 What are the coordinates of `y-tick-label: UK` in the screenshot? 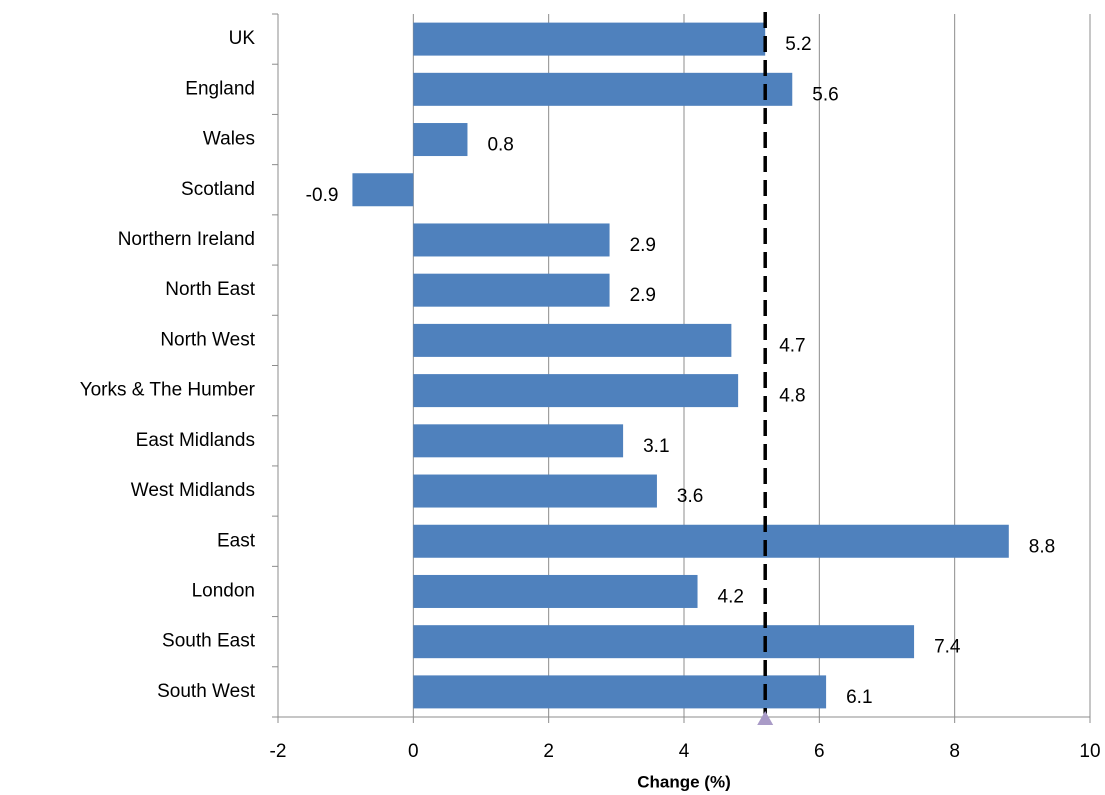 It's located at (242, 38).